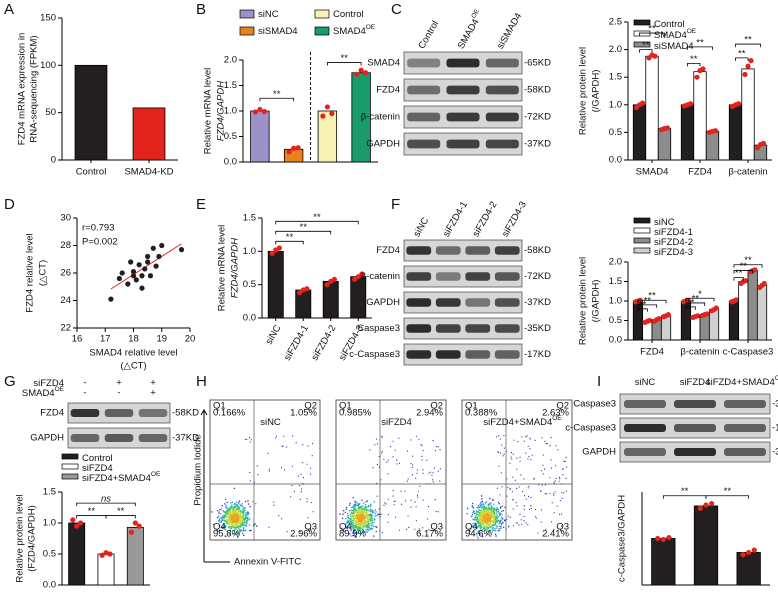  Describe the element at coordinates (270, 422) in the screenshot. I see `flow-title: siNC` at that location.